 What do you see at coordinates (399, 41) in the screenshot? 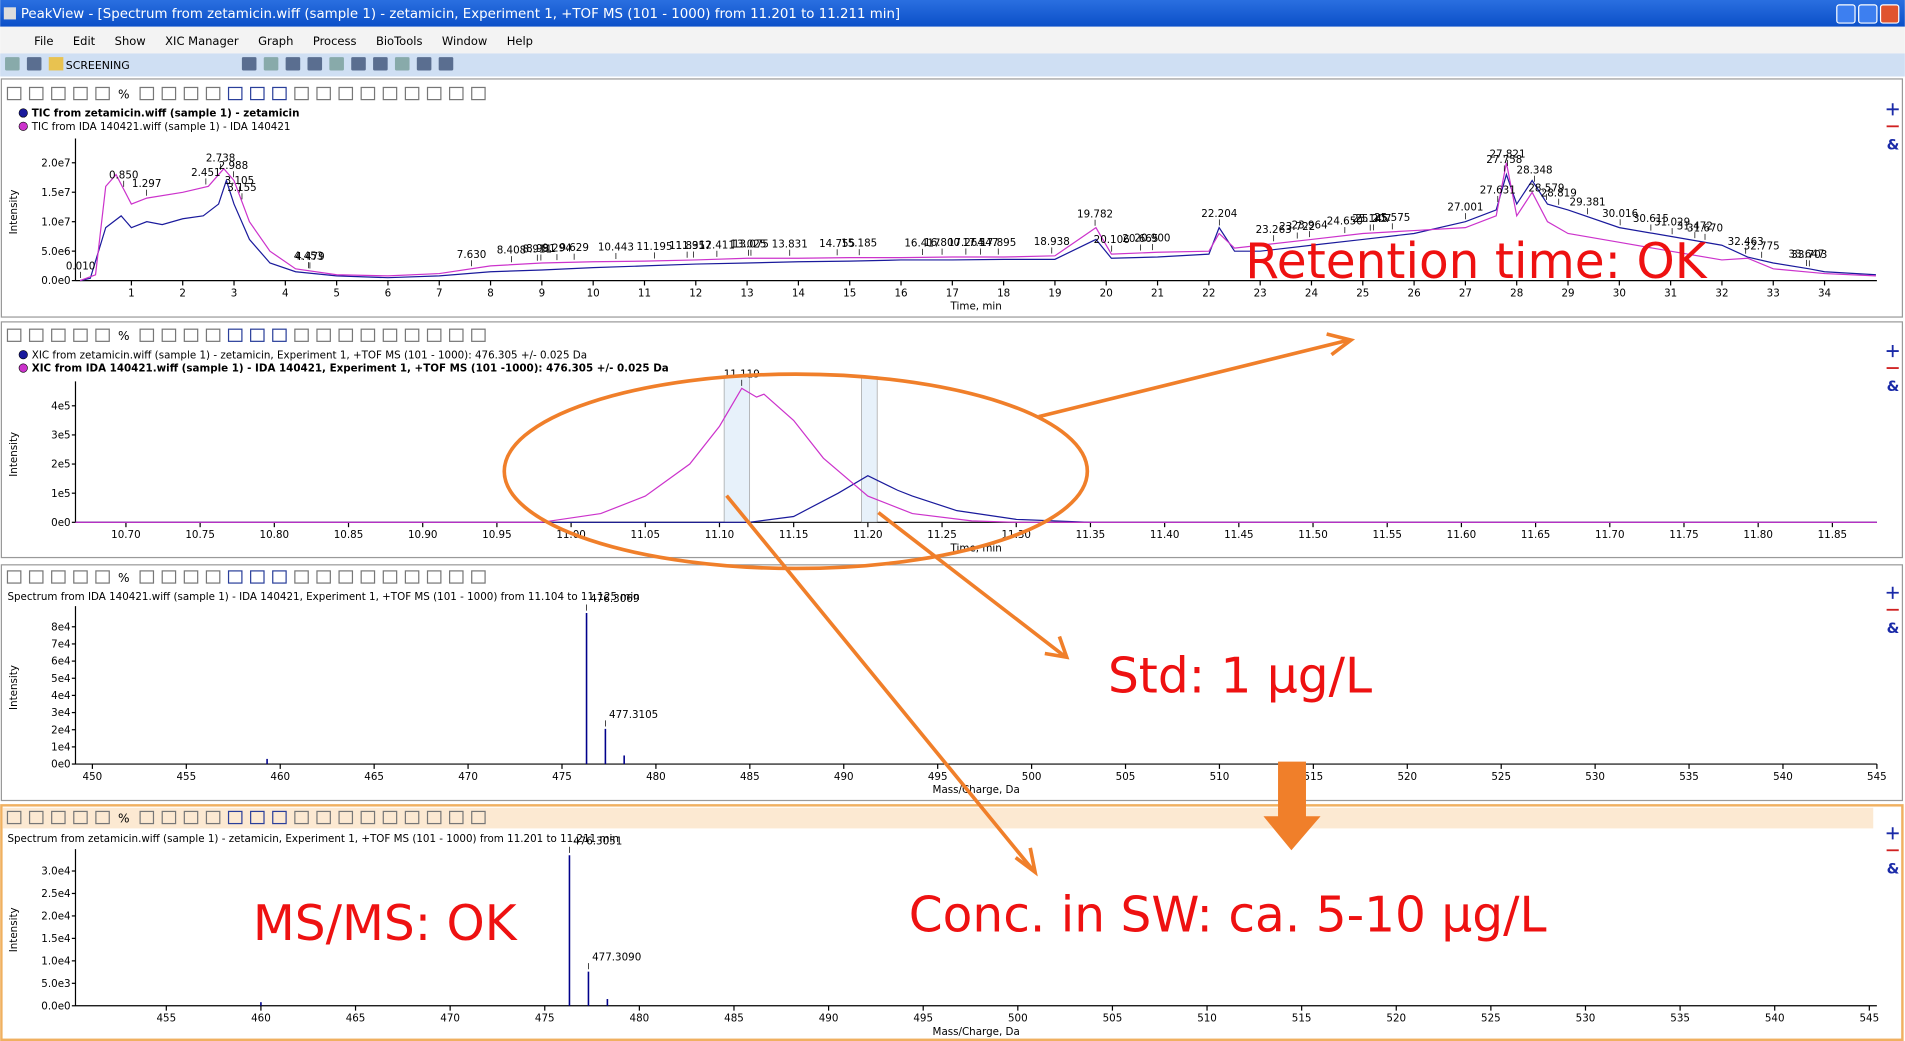
I see `menu-item: BioTools` at bounding box center [399, 41].